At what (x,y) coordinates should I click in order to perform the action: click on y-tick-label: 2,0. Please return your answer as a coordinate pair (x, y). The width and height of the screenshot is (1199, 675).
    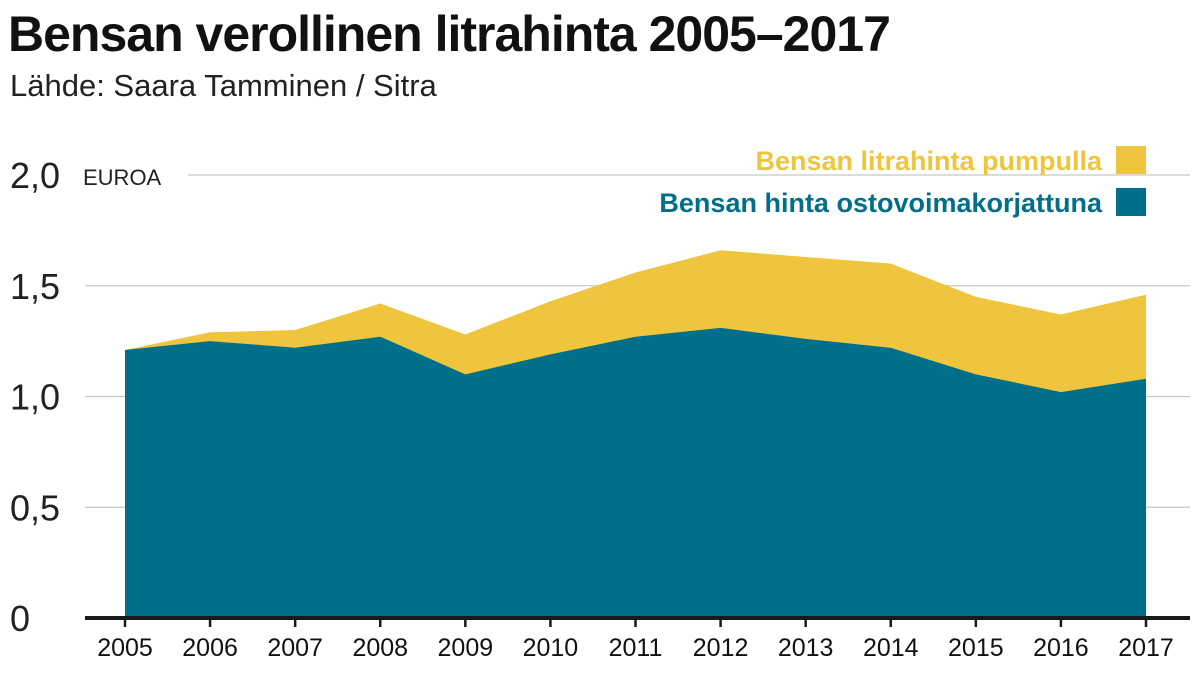
    Looking at the image, I should click on (35, 175).